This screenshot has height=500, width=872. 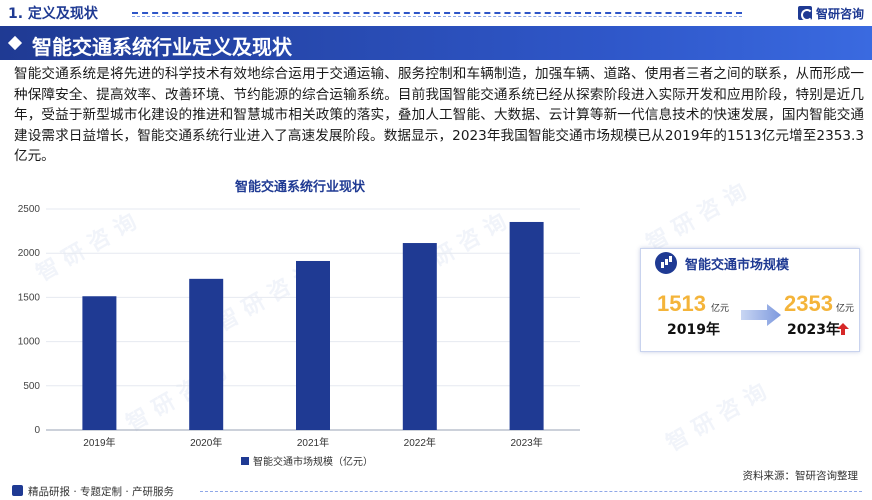 I want to click on start-unit: 亿元, so click(x=720, y=309).